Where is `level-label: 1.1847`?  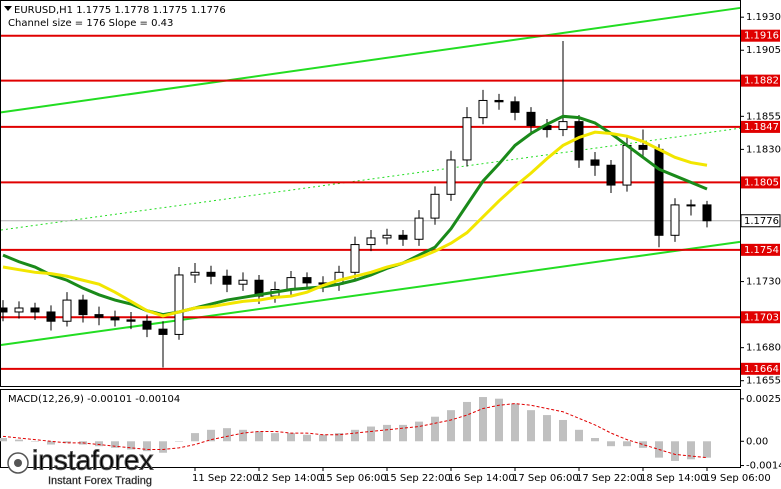
level-label: 1.1847 is located at coordinates (761, 127).